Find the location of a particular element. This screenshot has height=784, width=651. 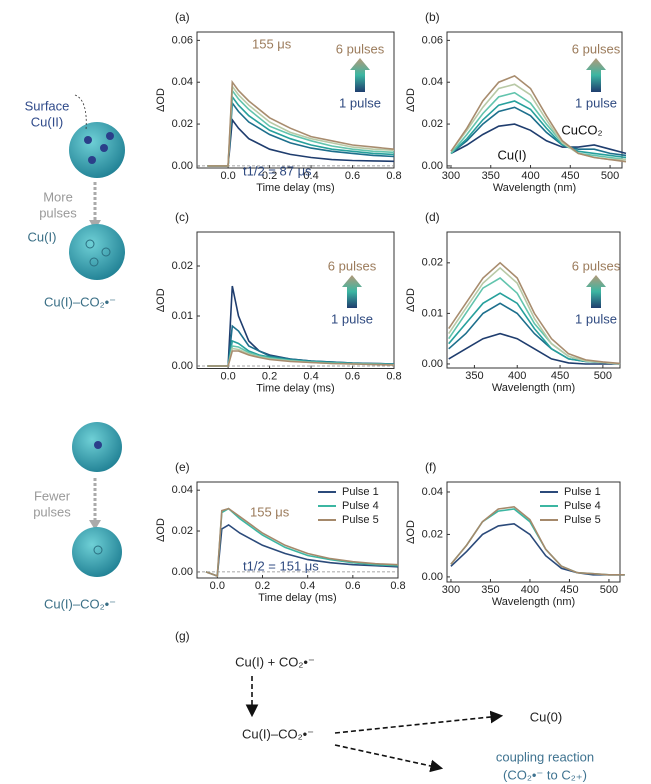

schematic-label: Cu(I) is located at coordinates (42, 236).